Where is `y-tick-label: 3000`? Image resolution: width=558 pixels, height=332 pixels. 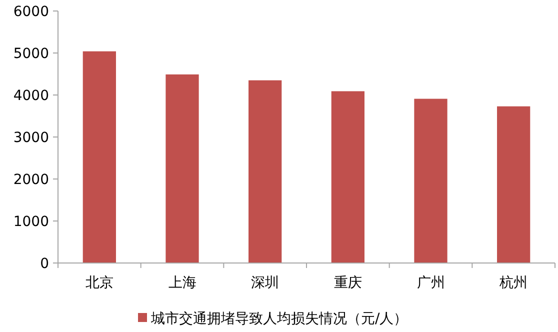 y-tick-label: 3000 is located at coordinates (31, 138).